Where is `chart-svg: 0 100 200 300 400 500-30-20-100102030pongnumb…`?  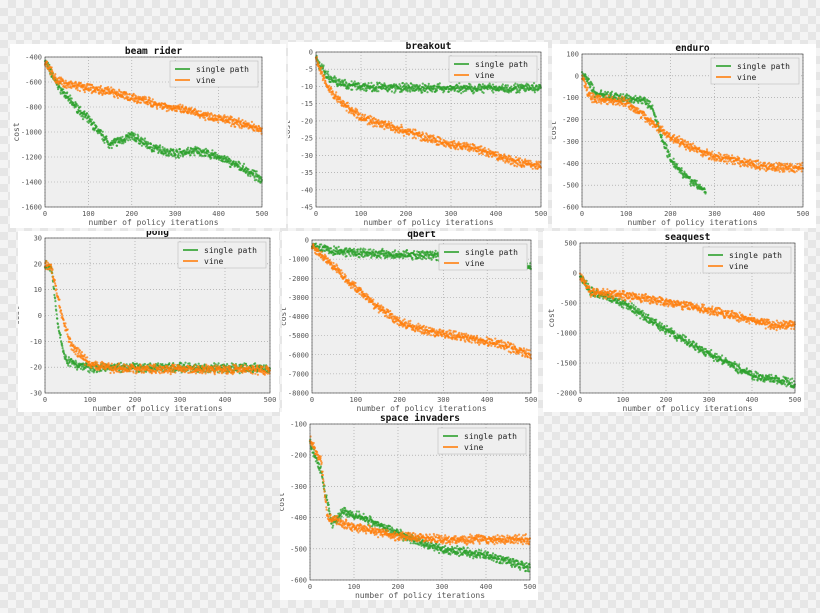 chart-svg: 0 100 200 300 400 500-30-20-100102030pongnumb… is located at coordinates (147, 321).